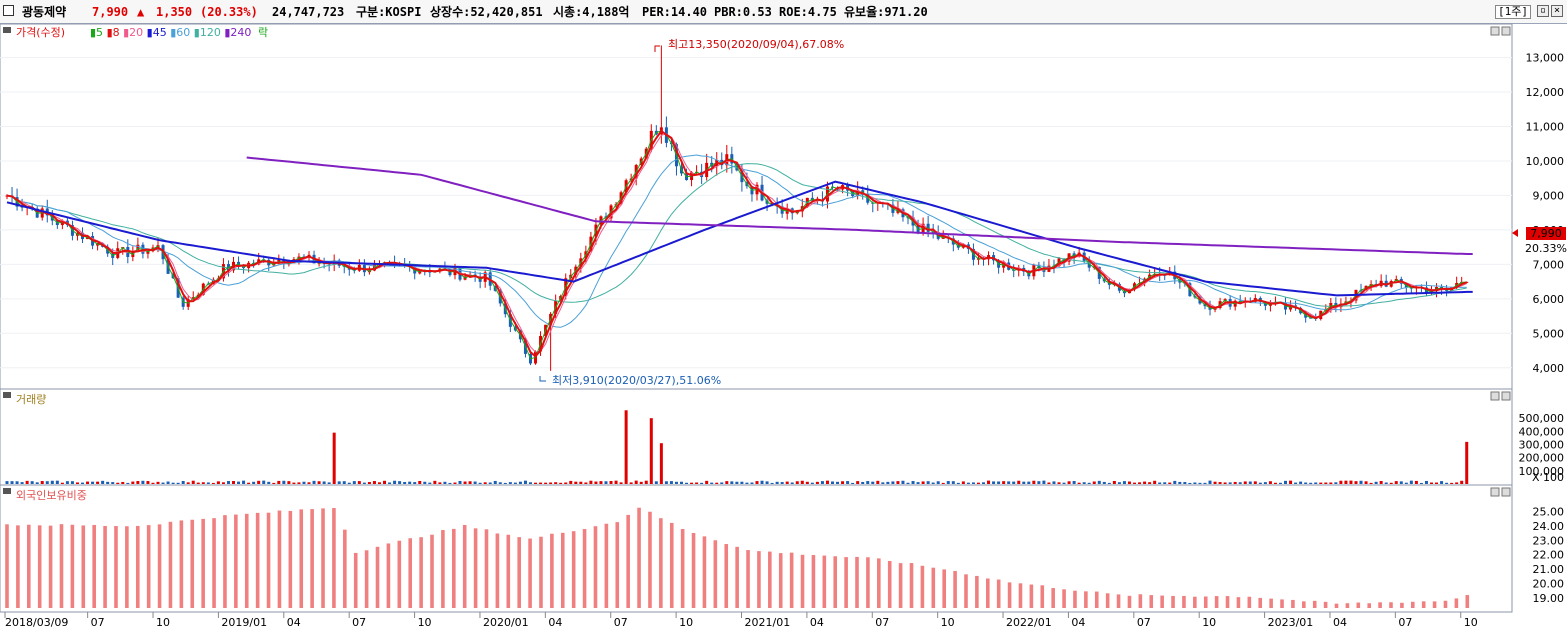 This screenshot has height=630, width=1567. I want to click on ma240-line, so click(859, 205).